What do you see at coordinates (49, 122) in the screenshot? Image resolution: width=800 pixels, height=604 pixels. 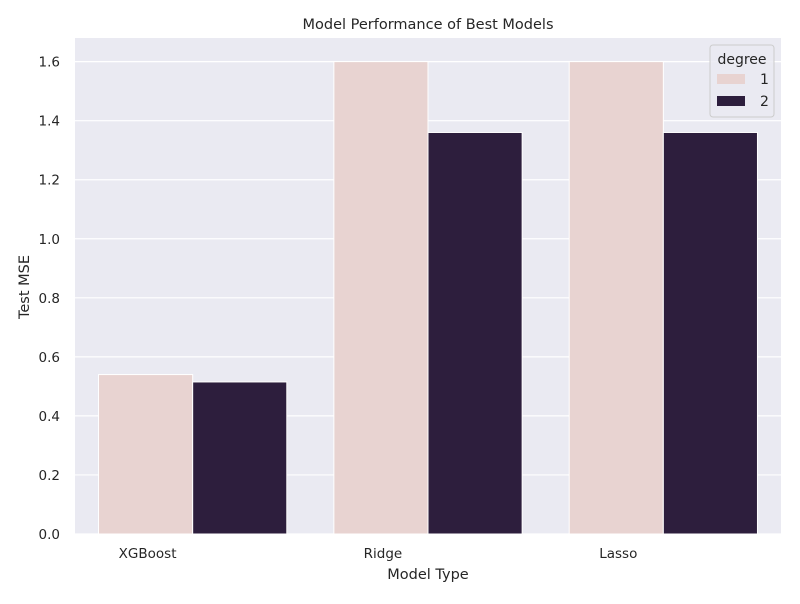 I see `y-tick-label: 1.4` at bounding box center [49, 122].